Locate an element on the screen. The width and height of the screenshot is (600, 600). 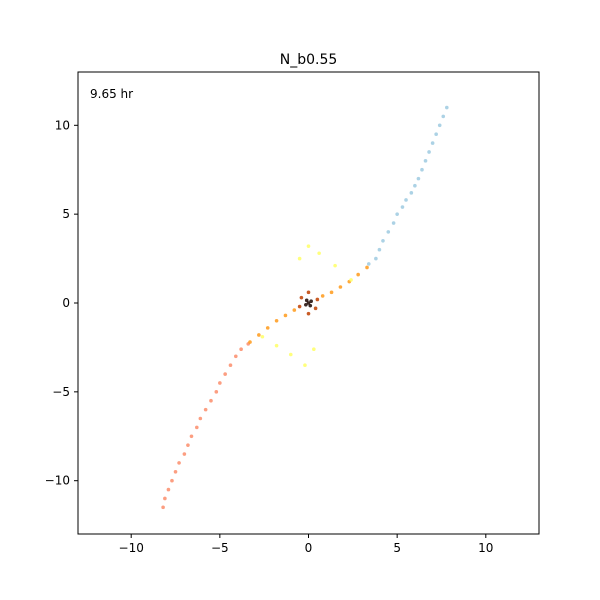
y-tick-label: −10 is located at coordinates (57, 481).